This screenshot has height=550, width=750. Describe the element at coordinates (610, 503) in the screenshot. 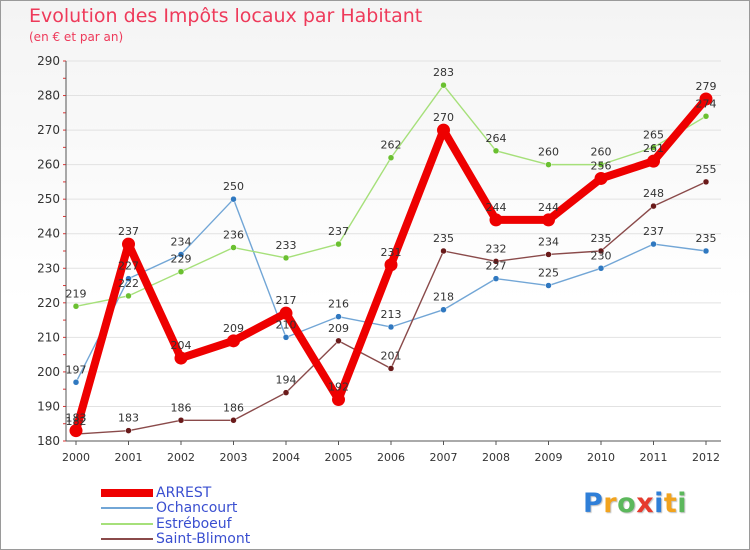

I see `logo-letter: r` at that location.